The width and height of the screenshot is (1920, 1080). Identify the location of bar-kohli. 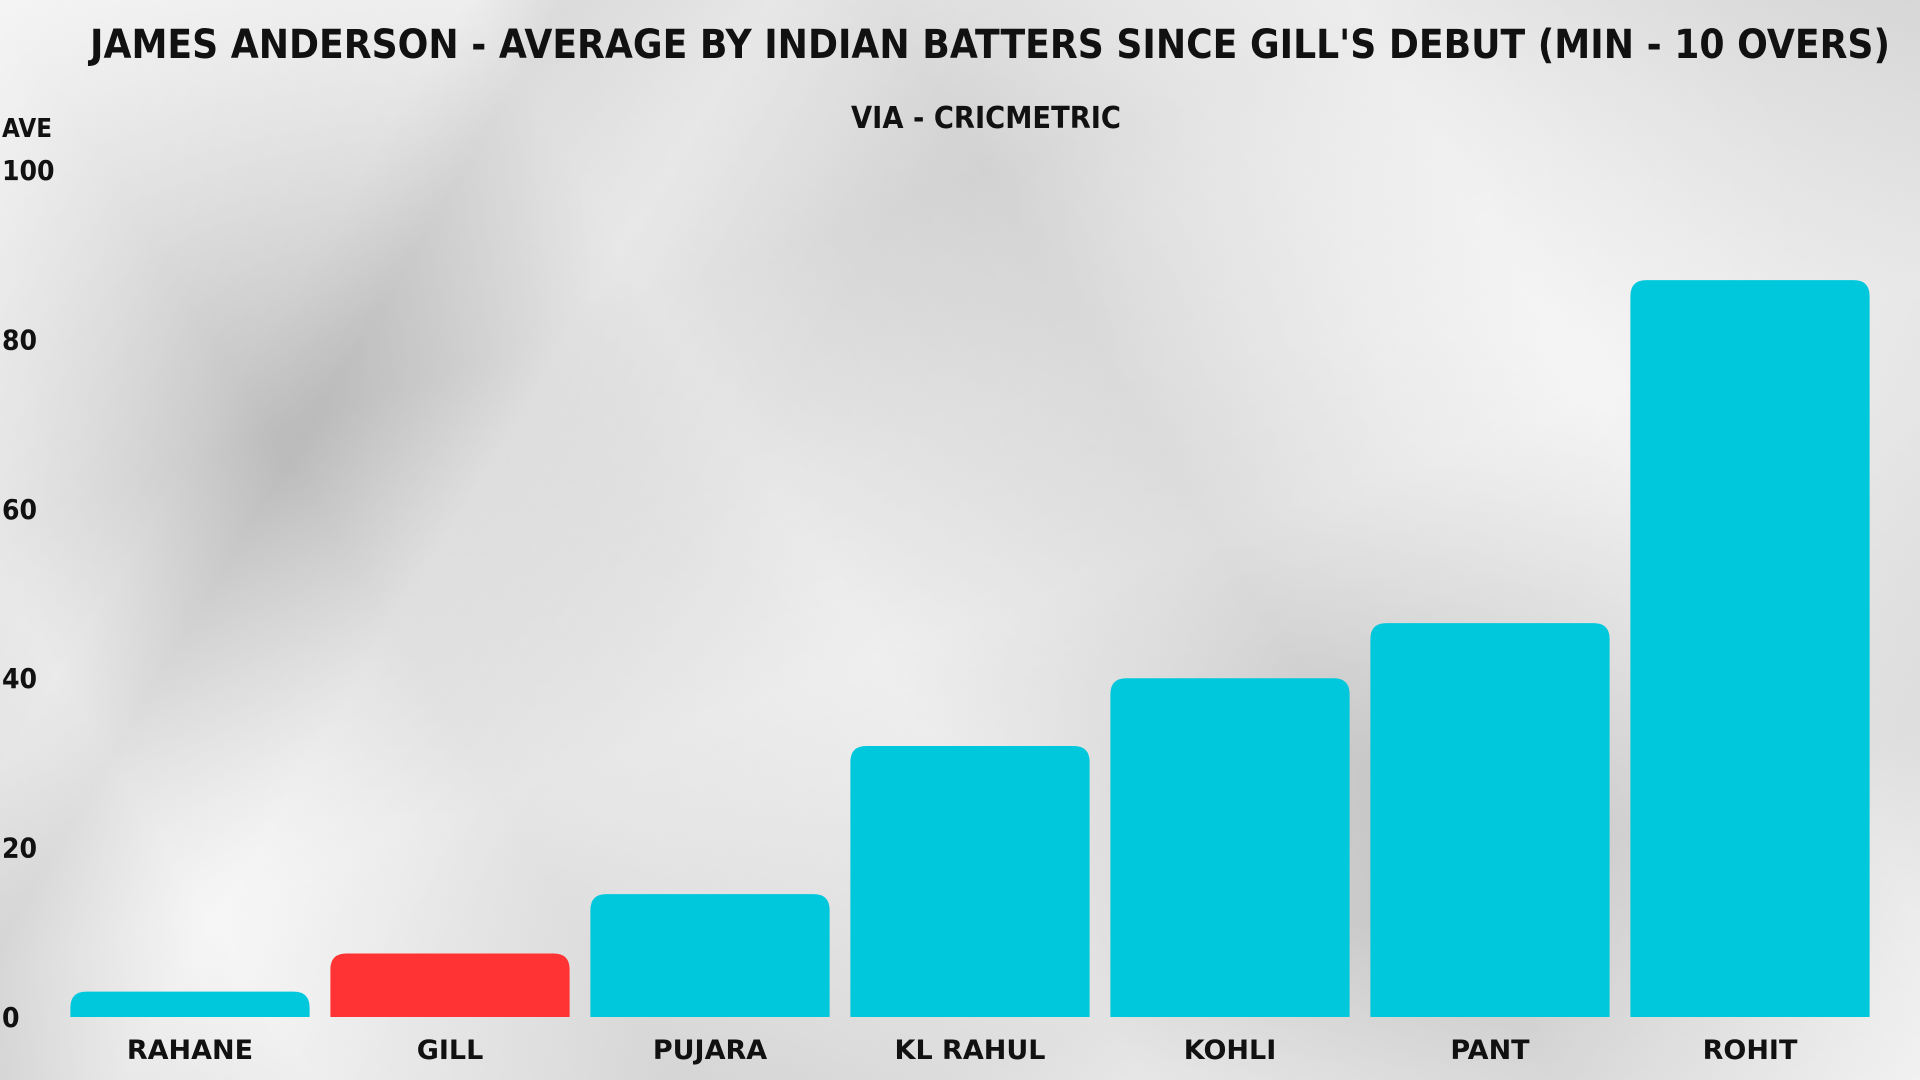
(1230, 847).